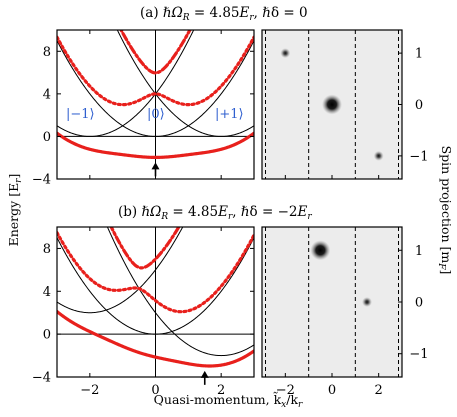  I want to click on panel-b-title: (b) ℏΩR = 4.85Er, ℏδ = −2Er, so click(215, 213).